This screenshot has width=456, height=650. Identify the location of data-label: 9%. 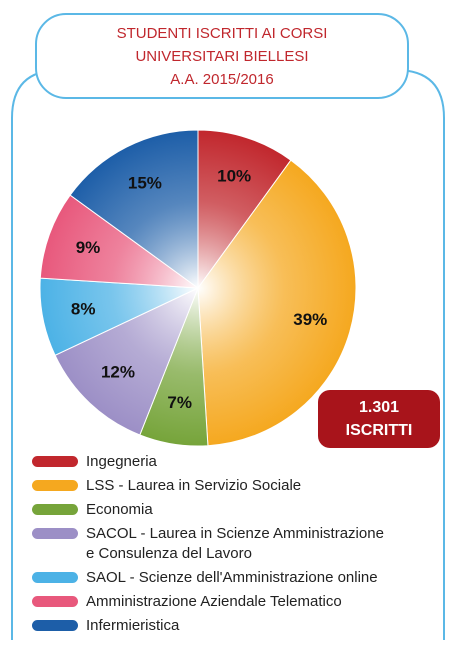
(88, 247).